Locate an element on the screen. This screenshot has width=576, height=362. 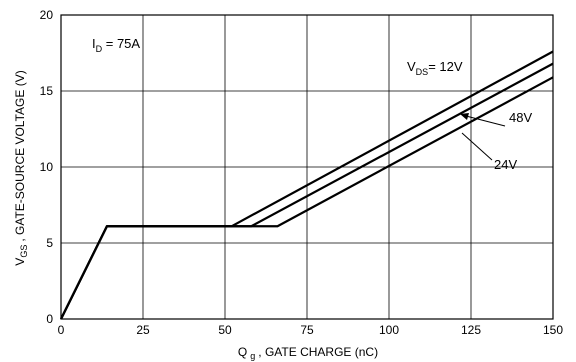
x-tick-label: 100 is located at coordinates (389, 330).